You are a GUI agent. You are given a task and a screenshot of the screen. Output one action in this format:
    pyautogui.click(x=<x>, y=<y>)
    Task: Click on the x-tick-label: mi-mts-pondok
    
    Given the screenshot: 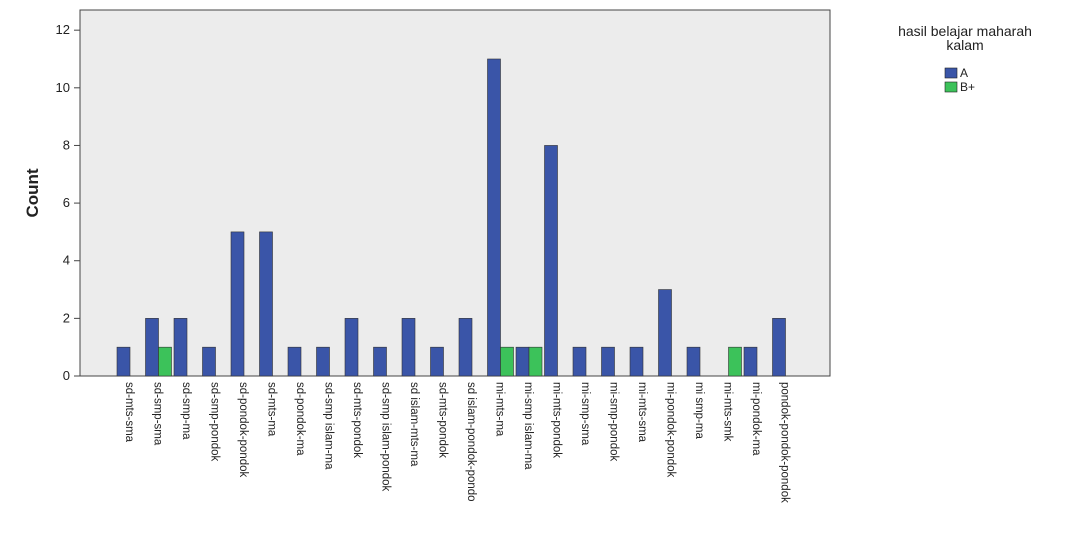 What is the action you would take?
    pyautogui.click(x=557, y=420)
    